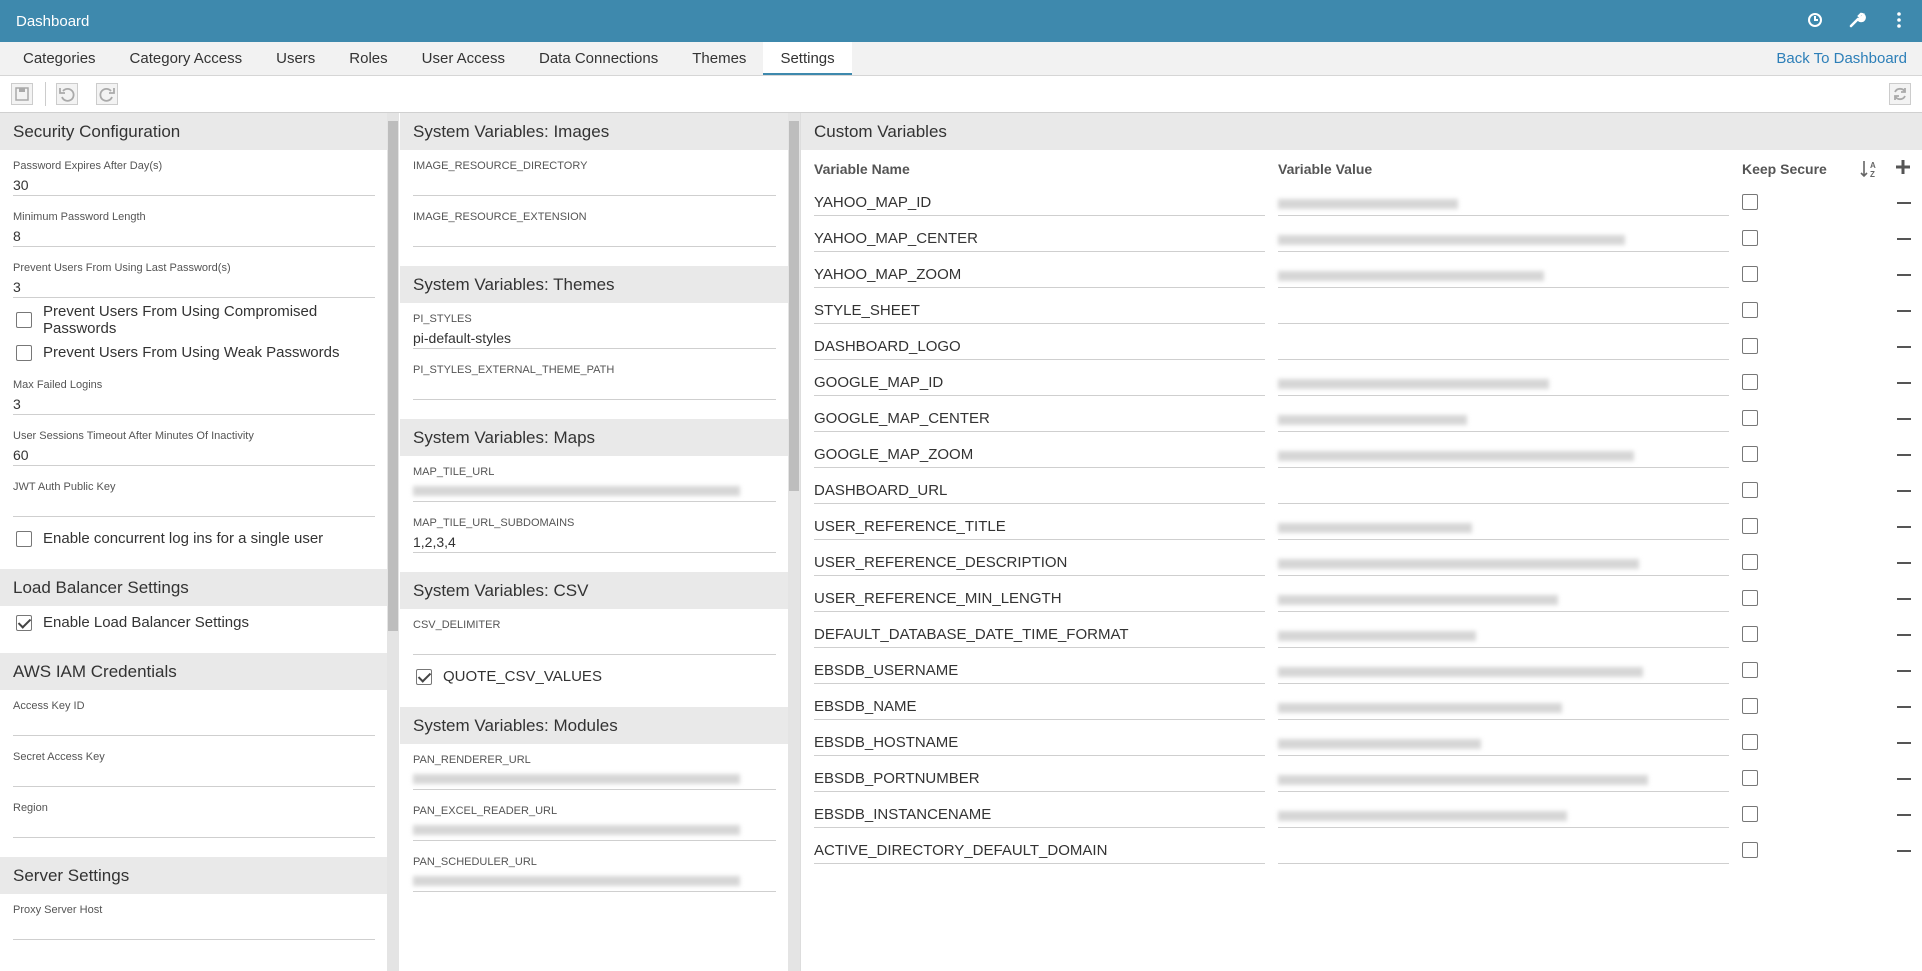 Image resolution: width=1922 pixels, height=971 pixels. What do you see at coordinates (1039, 491) in the screenshot?
I see `variable-name: DASHBOARD_URL` at bounding box center [1039, 491].